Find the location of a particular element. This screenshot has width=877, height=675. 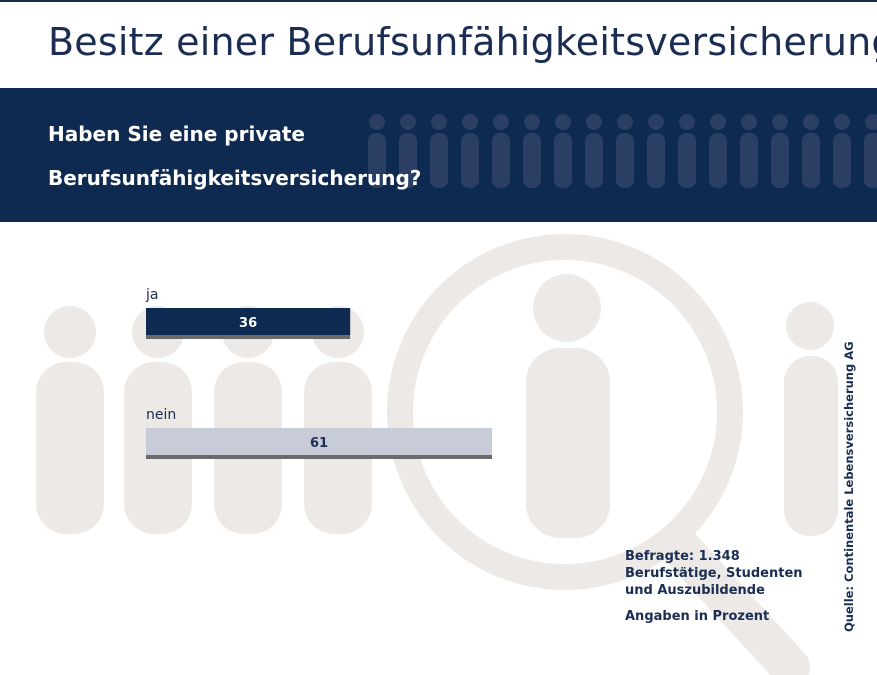

survey-question-line-2: Berufsunfähigkeitsversicherung? is located at coordinates (235, 178).